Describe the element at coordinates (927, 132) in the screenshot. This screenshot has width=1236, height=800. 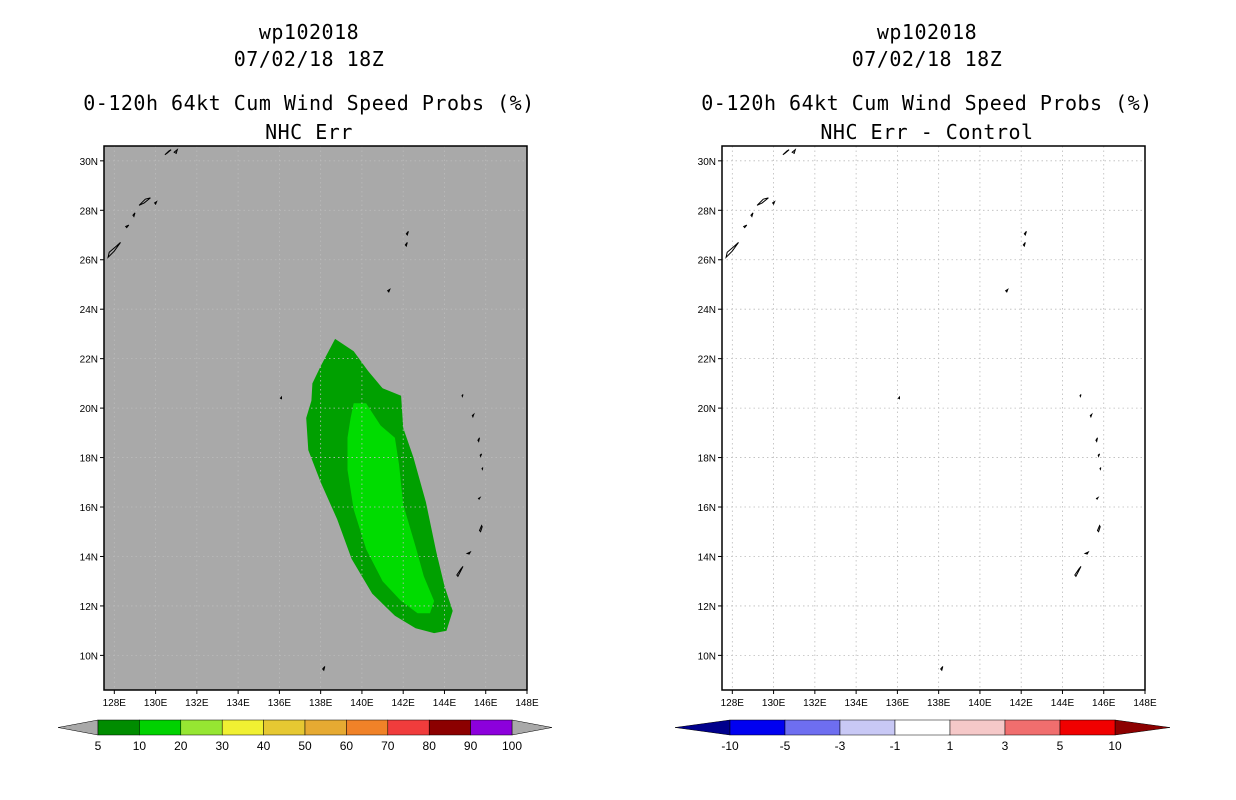
I see `plot-subtitle: NHC Err - Control` at that location.